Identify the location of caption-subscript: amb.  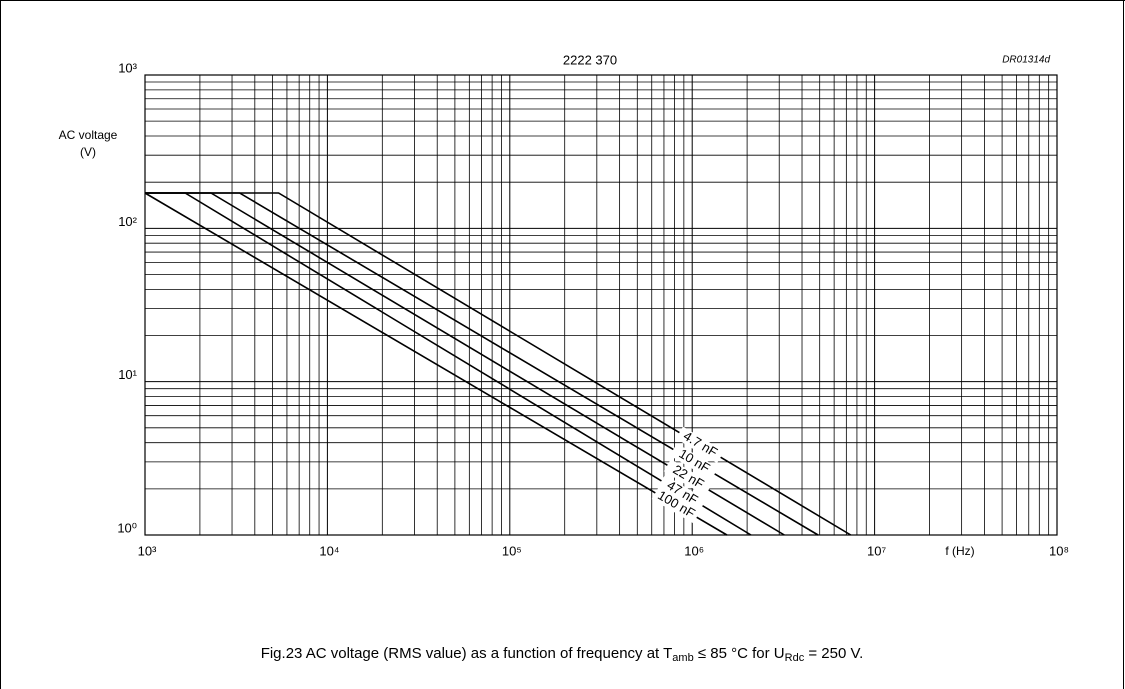
(682, 658).